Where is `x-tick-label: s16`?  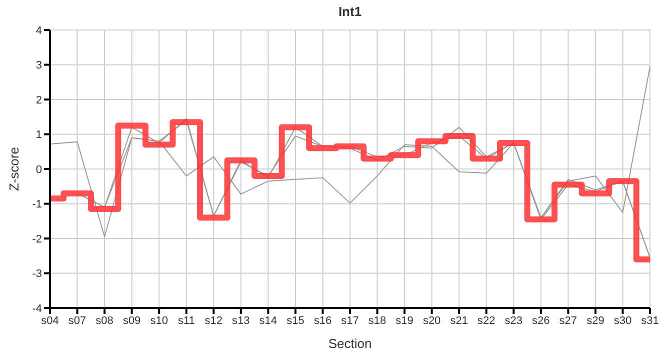 x-tick-label: s16 is located at coordinates (323, 320).